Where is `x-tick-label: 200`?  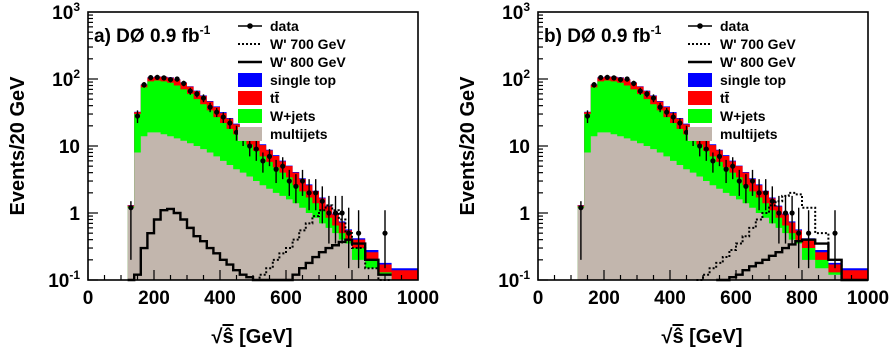 x-tick-label: 200 is located at coordinates (154, 298).